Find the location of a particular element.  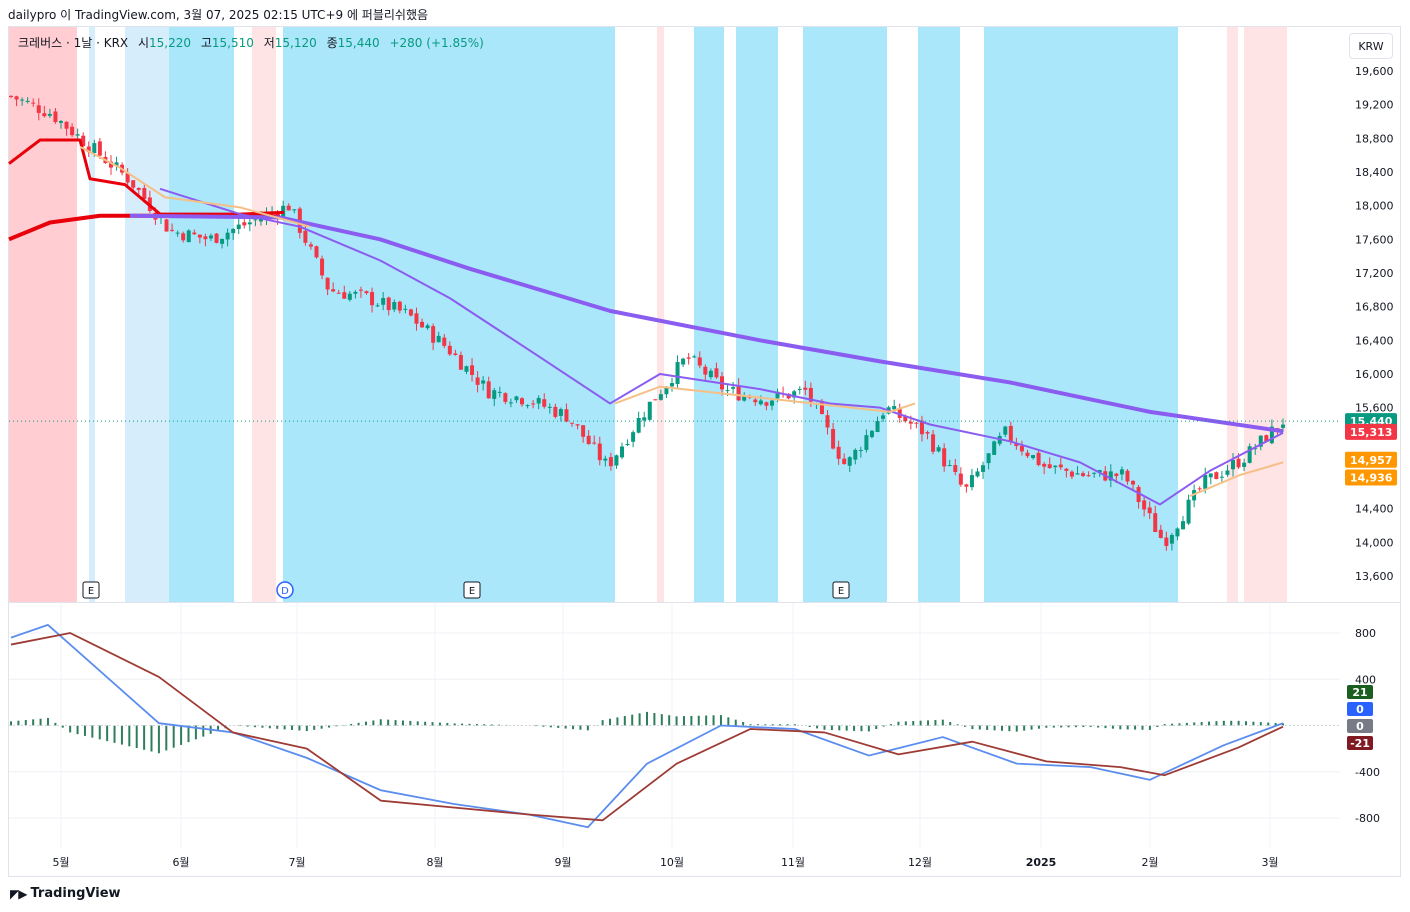

price-tick-label: 18,000 is located at coordinates (1374, 206).